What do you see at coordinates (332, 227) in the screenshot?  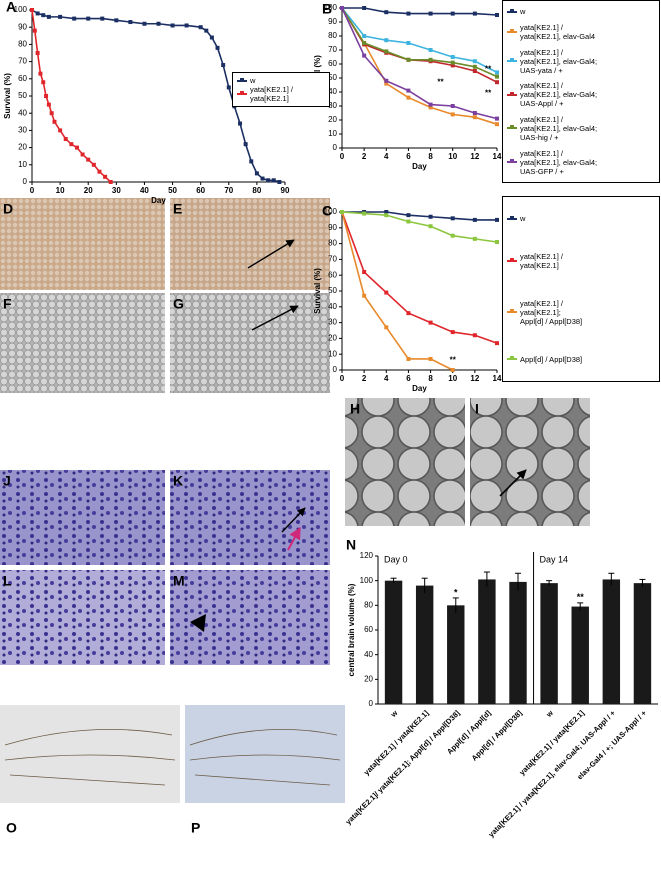 I see `y-tick-label: 90` at bounding box center [332, 227].